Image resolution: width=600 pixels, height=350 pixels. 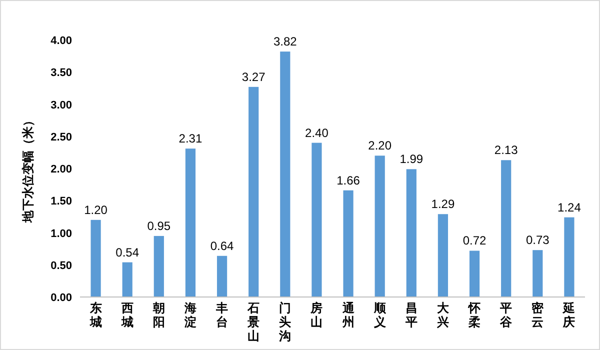 What do you see at coordinates (506, 150) in the screenshot?
I see `data-label: 2.13` at bounding box center [506, 150].